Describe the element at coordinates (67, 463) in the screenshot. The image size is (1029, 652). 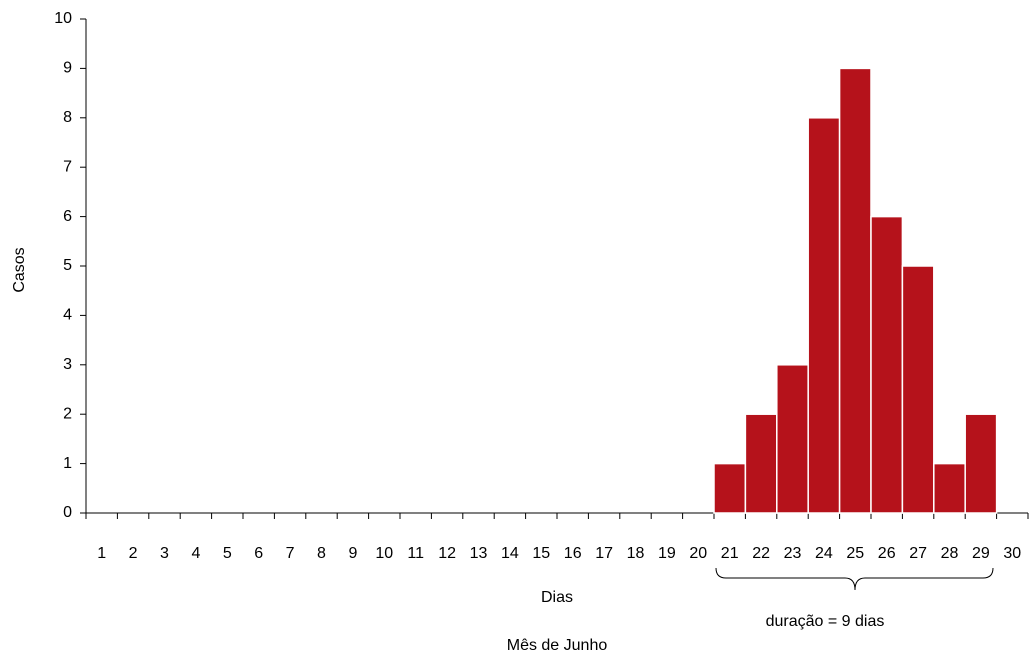
I see `y-tick-label: 1` at that location.